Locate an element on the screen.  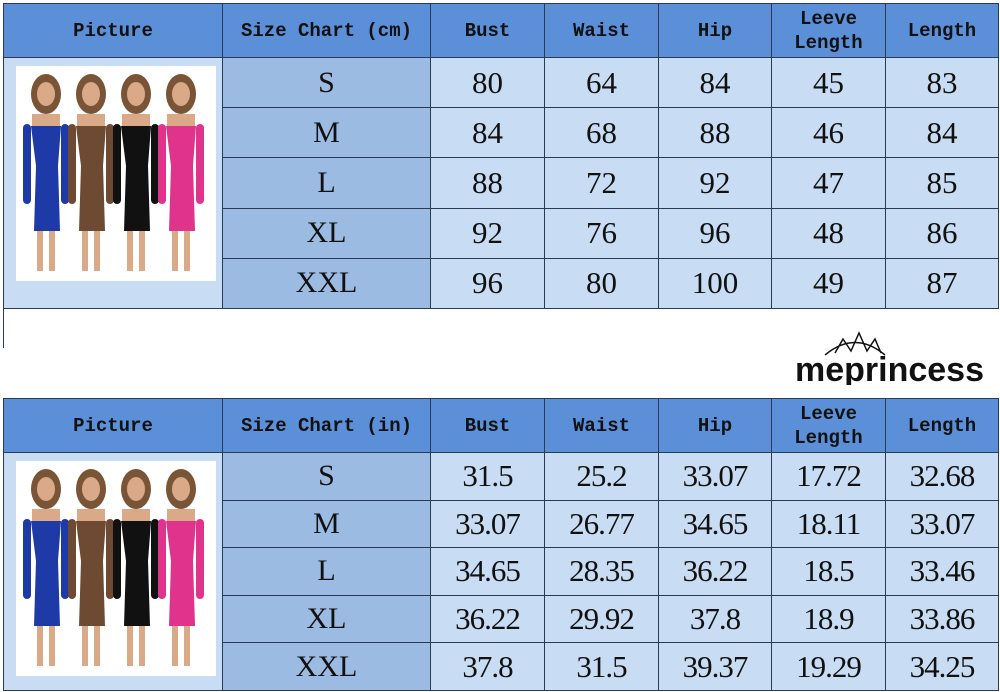
measurement-cell: 45 is located at coordinates (828, 82).